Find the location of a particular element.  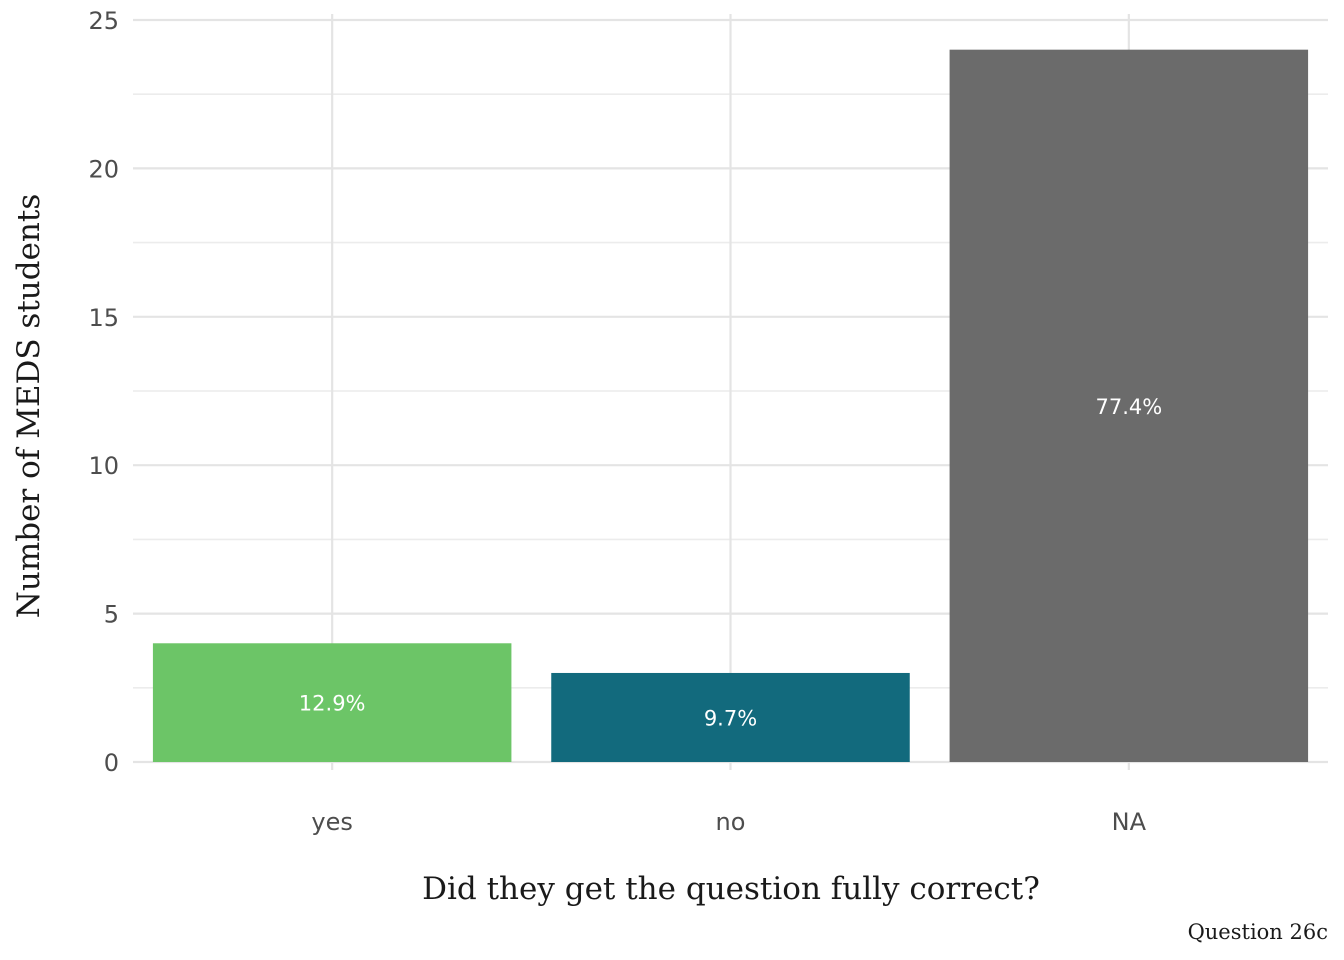

caption: Question 26c is located at coordinates (1258, 932).